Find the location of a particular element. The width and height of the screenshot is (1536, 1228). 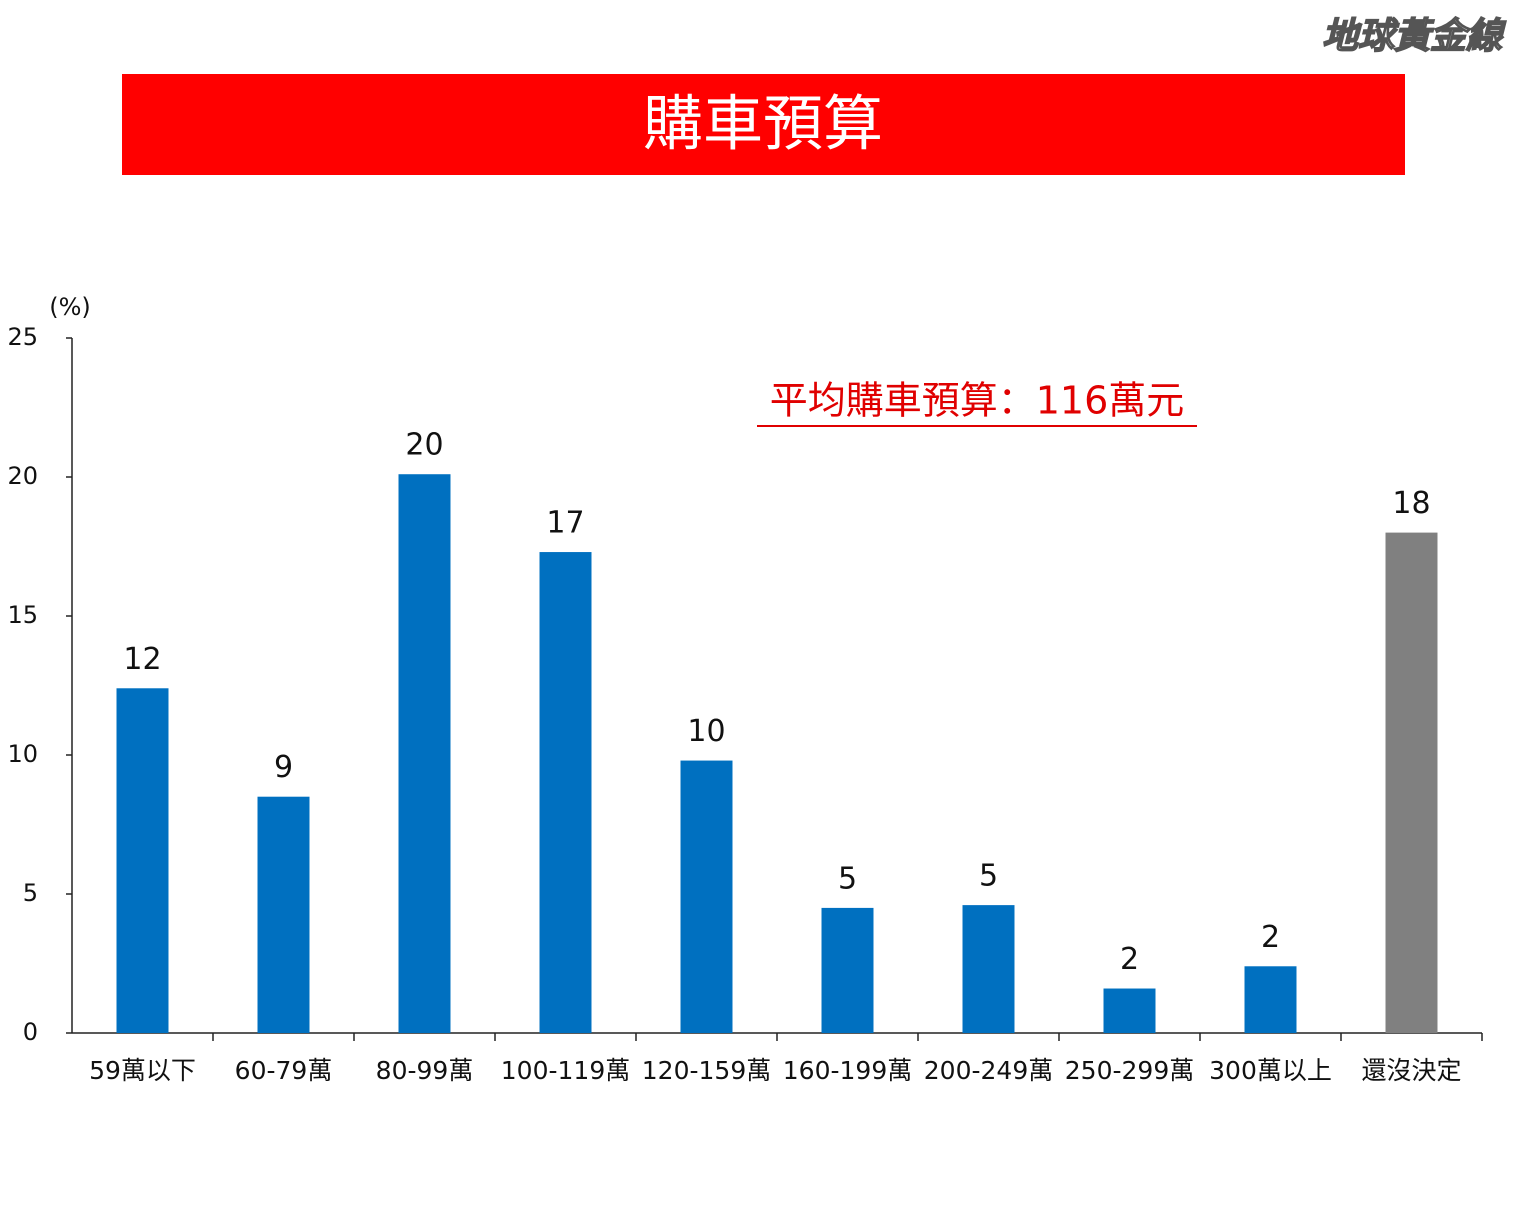

data-label: 12 is located at coordinates (142, 659).